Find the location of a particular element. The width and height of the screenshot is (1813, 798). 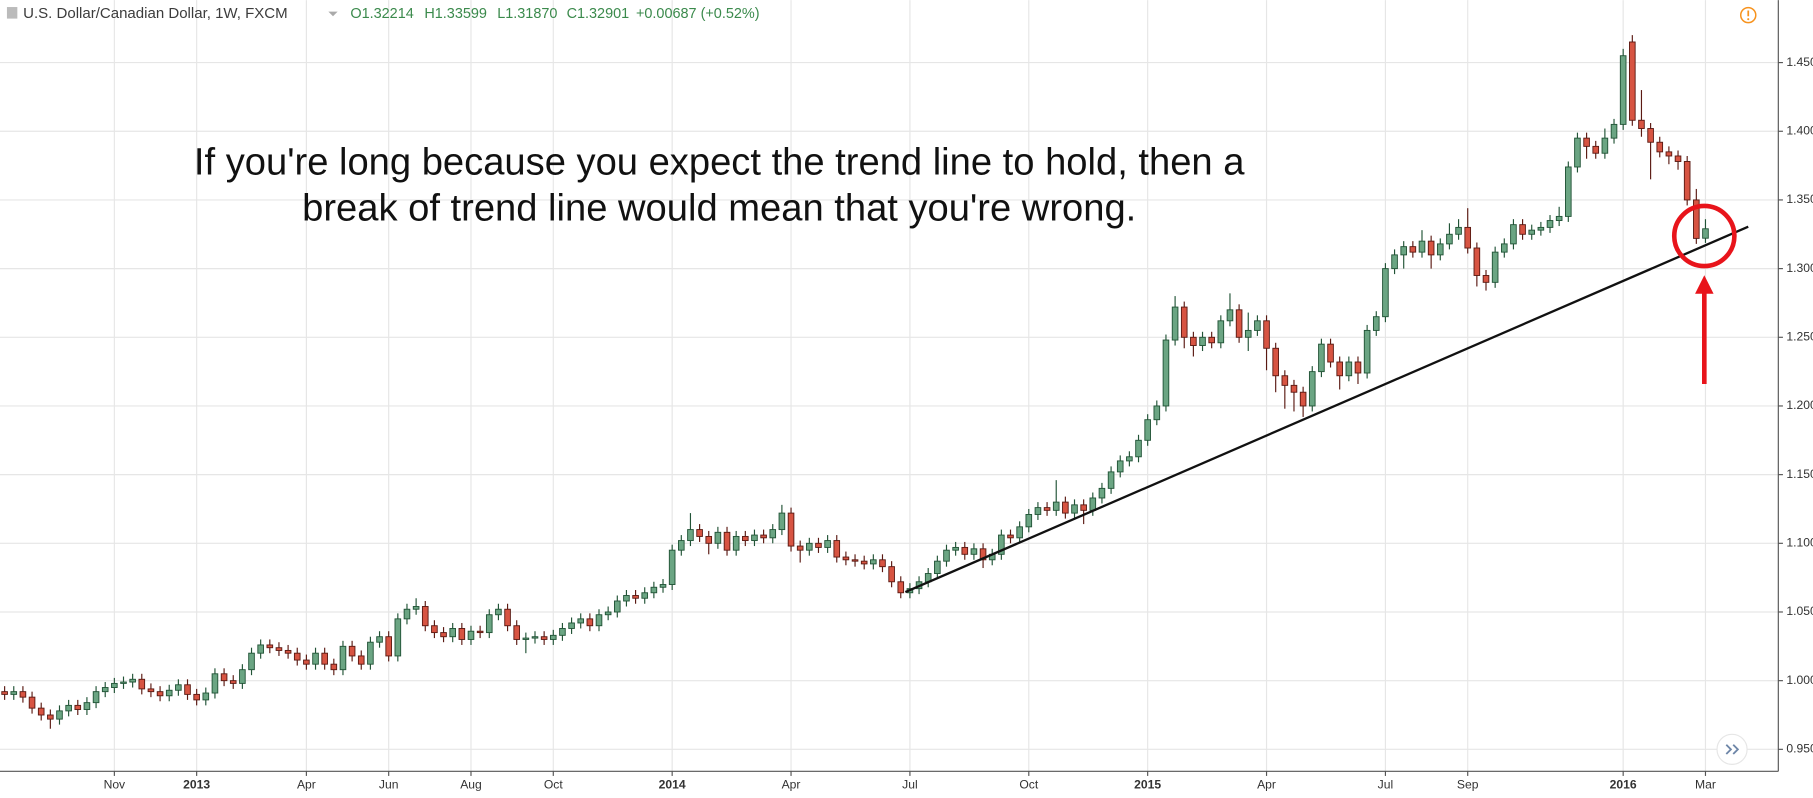

legend-open: O1.32214 is located at coordinates (381, 14).